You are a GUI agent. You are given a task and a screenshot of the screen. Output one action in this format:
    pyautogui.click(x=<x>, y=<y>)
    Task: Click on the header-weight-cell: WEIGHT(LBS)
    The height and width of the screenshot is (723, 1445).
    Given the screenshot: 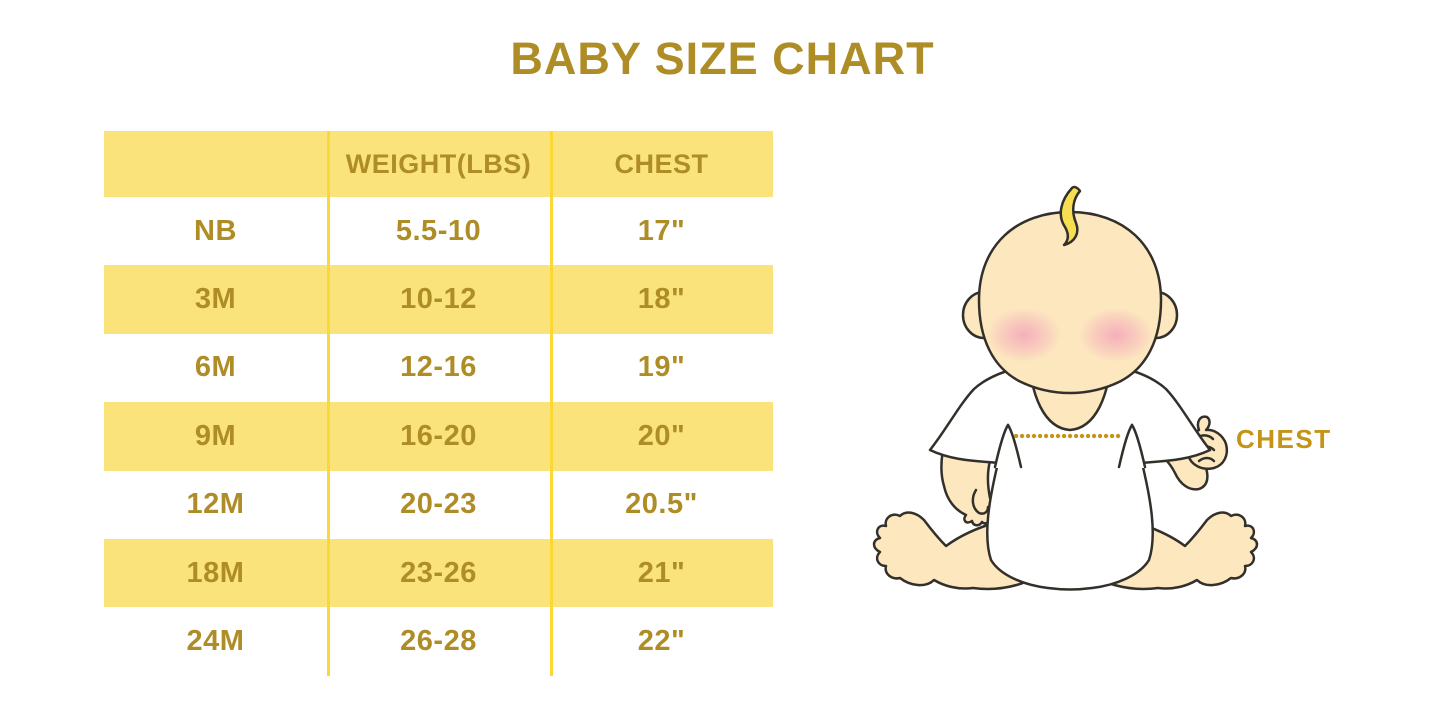 What is the action you would take?
    pyautogui.click(x=438, y=163)
    